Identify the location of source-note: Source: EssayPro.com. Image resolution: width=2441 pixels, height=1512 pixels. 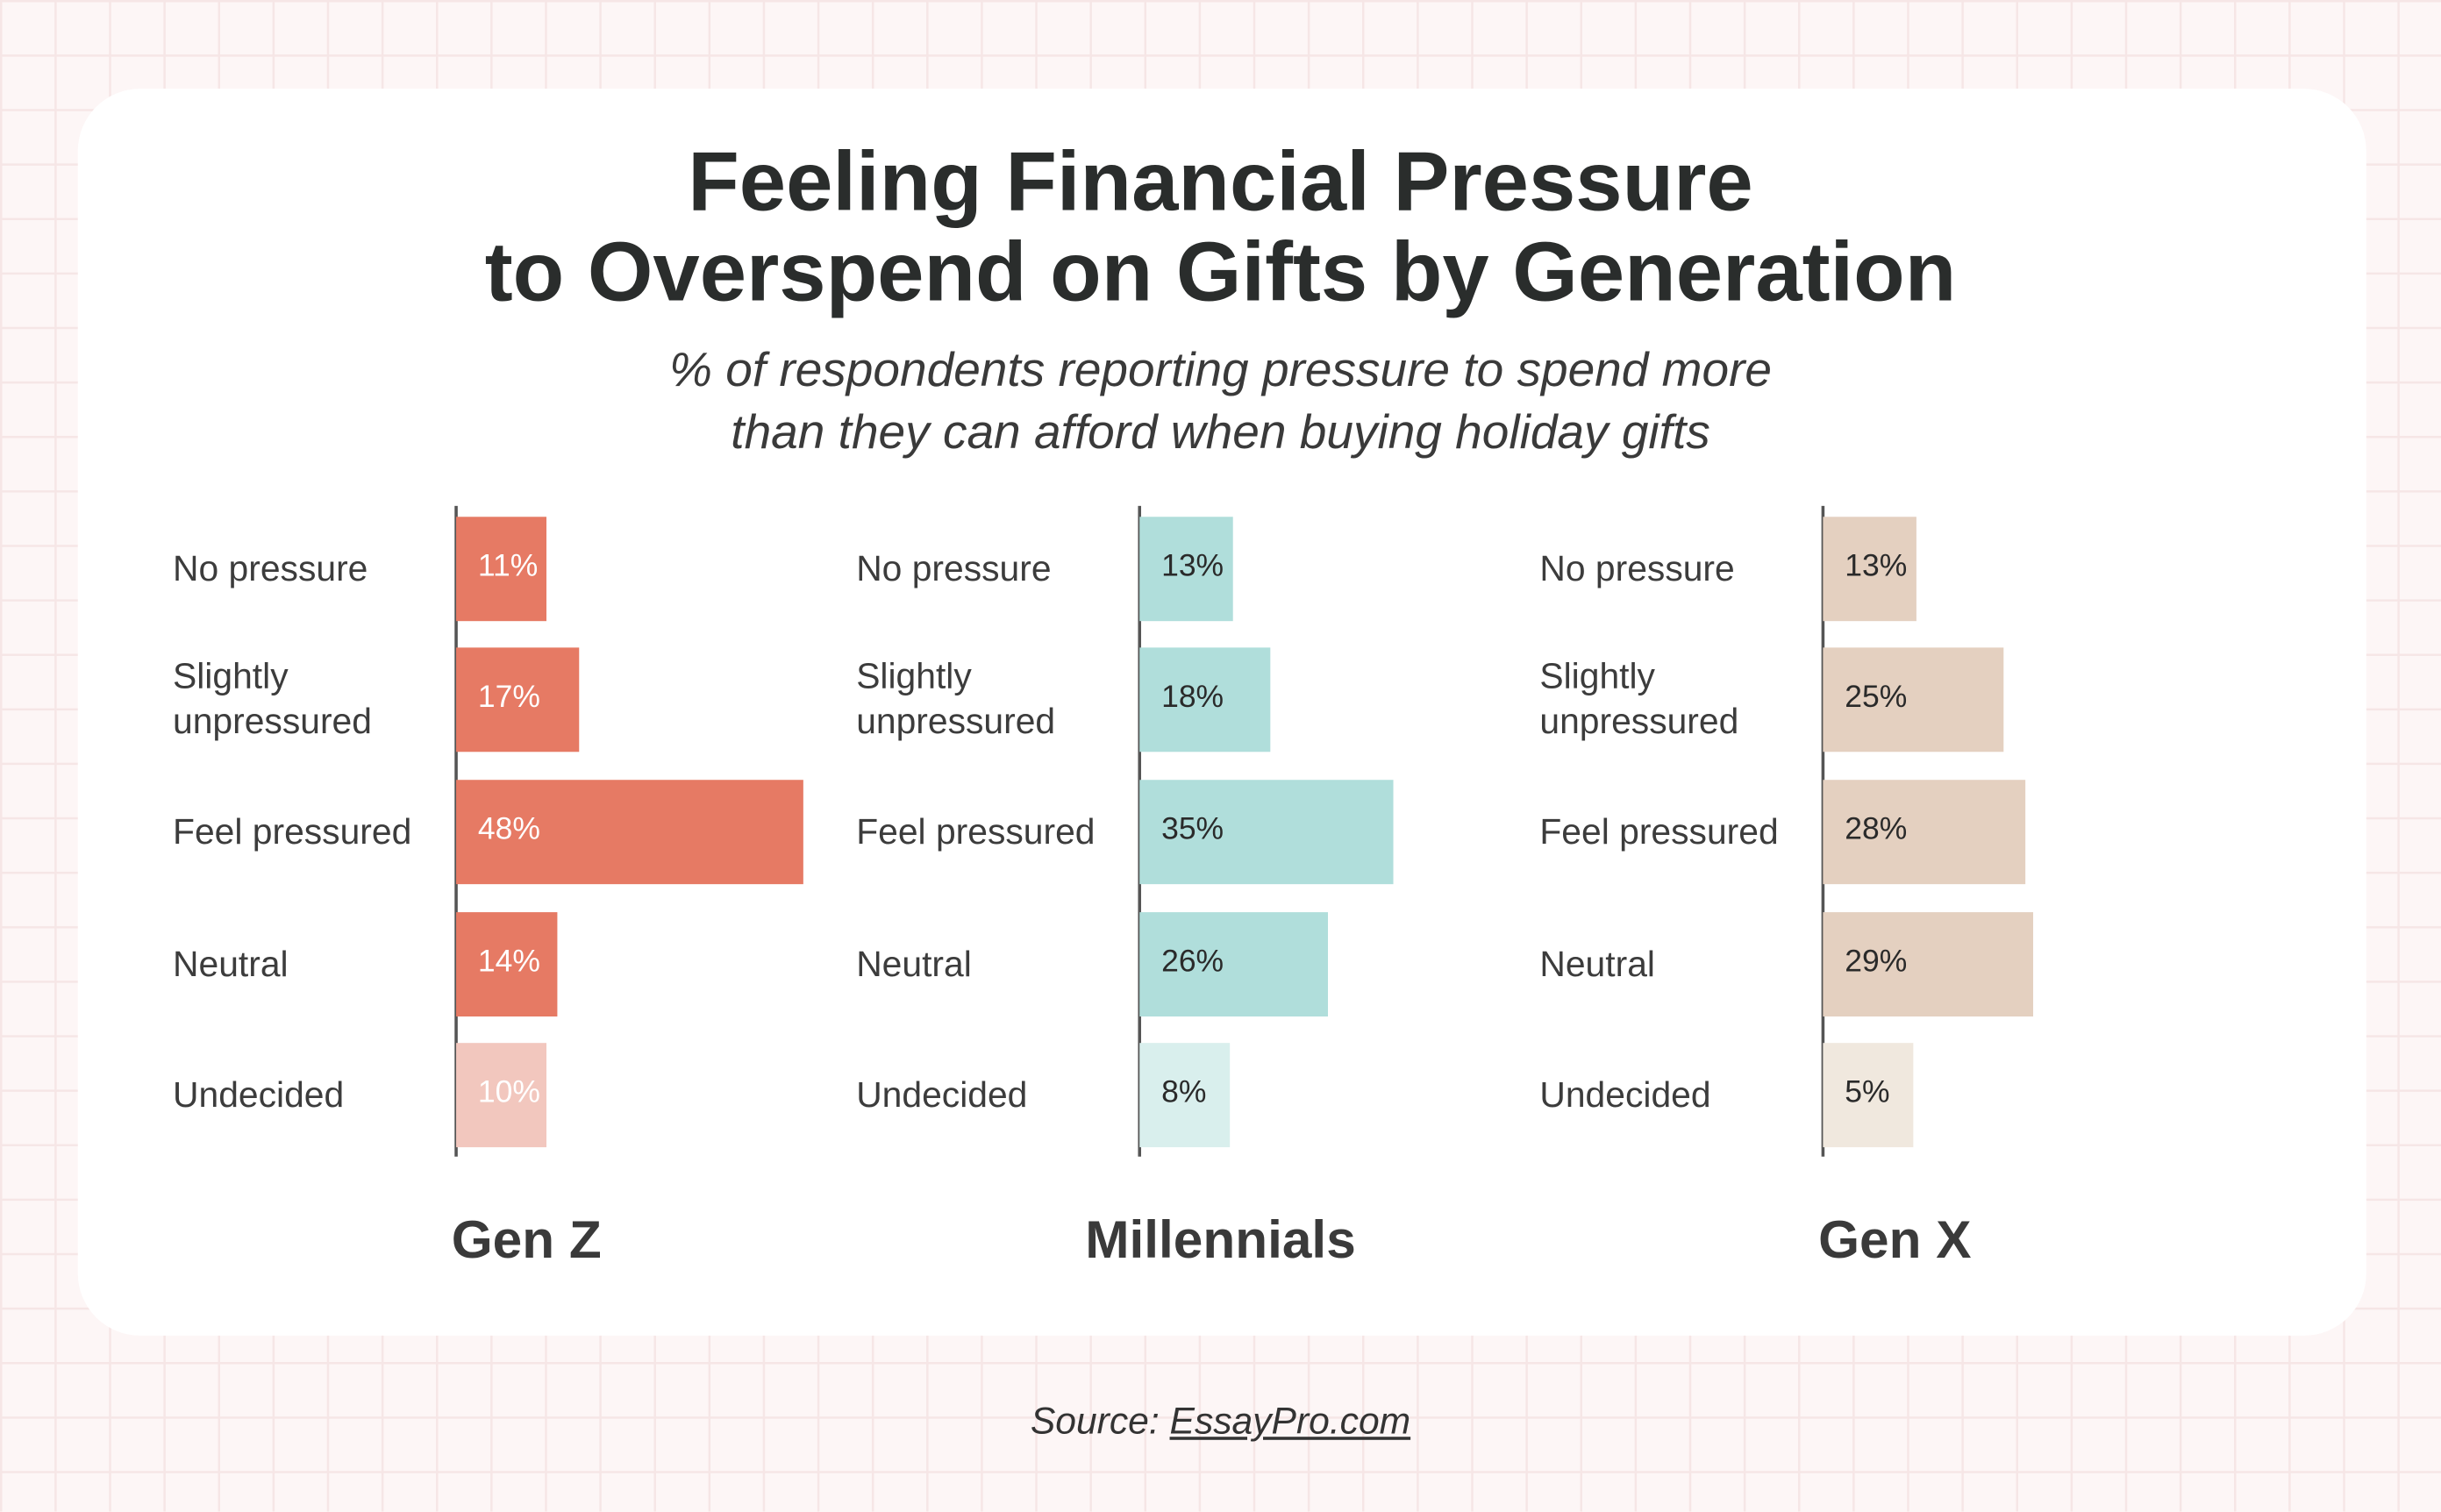
(1220, 1422).